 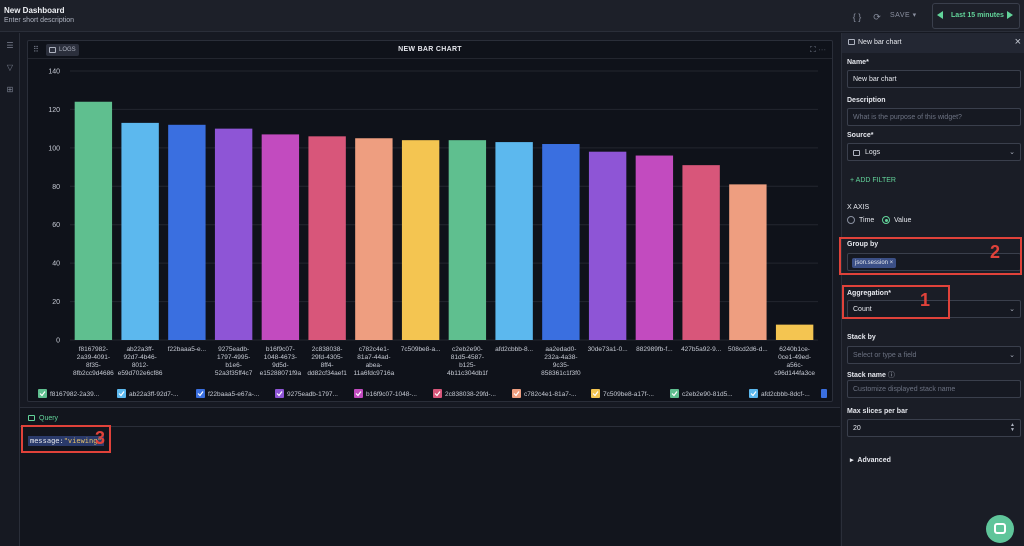 I want to click on code-icon: { }, so click(x=857, y=17).